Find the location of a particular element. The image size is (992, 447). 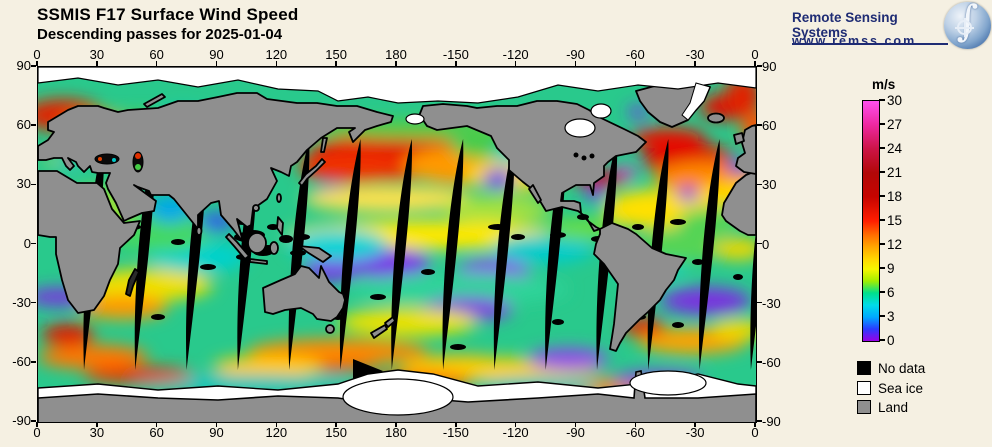

bering-ice is located at coordinates (415, 119).